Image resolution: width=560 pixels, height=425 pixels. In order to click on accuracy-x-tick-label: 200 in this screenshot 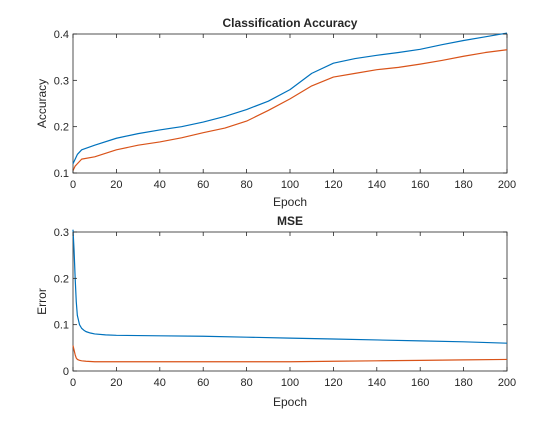, I will do `click(507, 185)`.